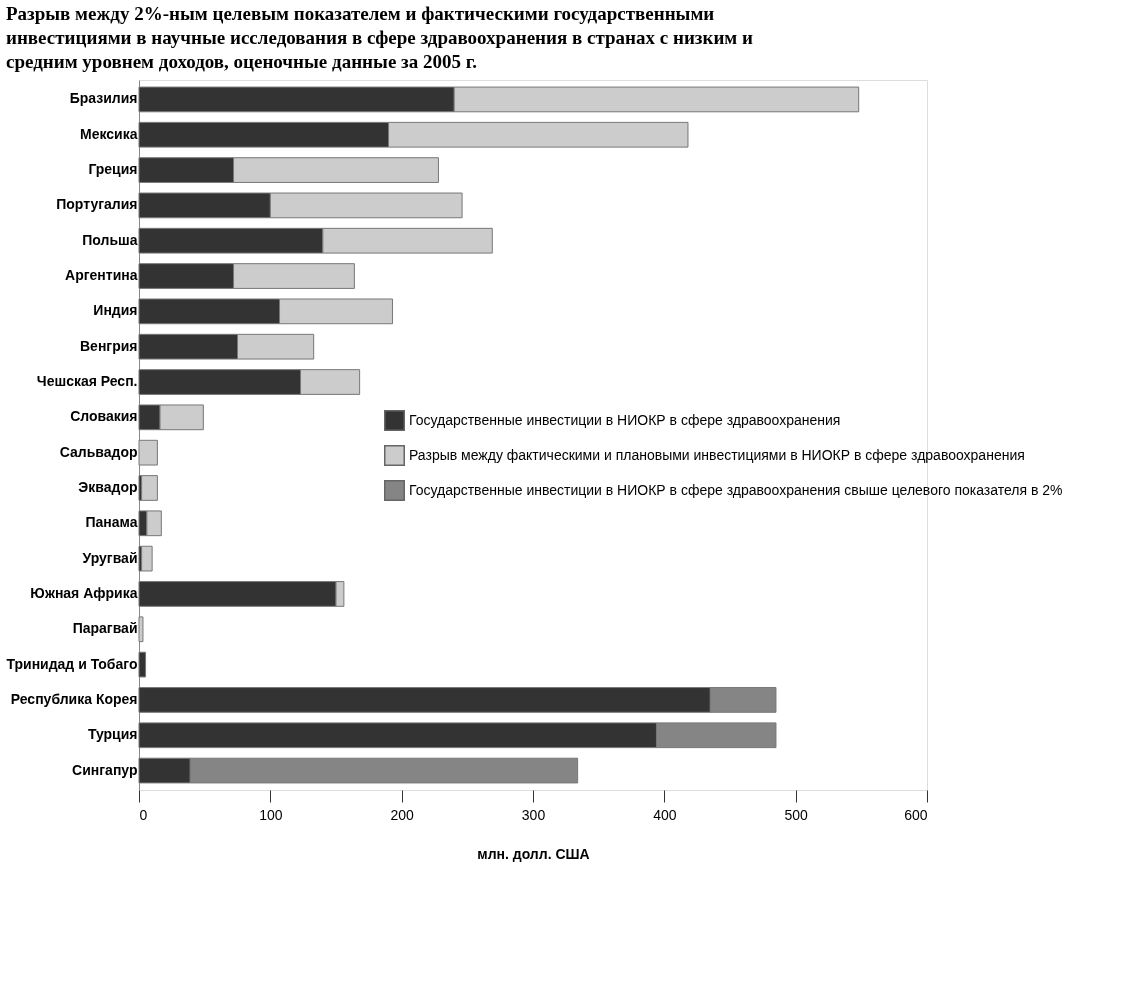 The width and height of the screenshot is (1138, 995). What do you see at coordinates (736, 489) in the screenshot?
I see `legend-label: Государственные инвестиции в НИОКР в сфере здравоохранения свыше целевого показателя в 2%` at bounding box center [736, 489].